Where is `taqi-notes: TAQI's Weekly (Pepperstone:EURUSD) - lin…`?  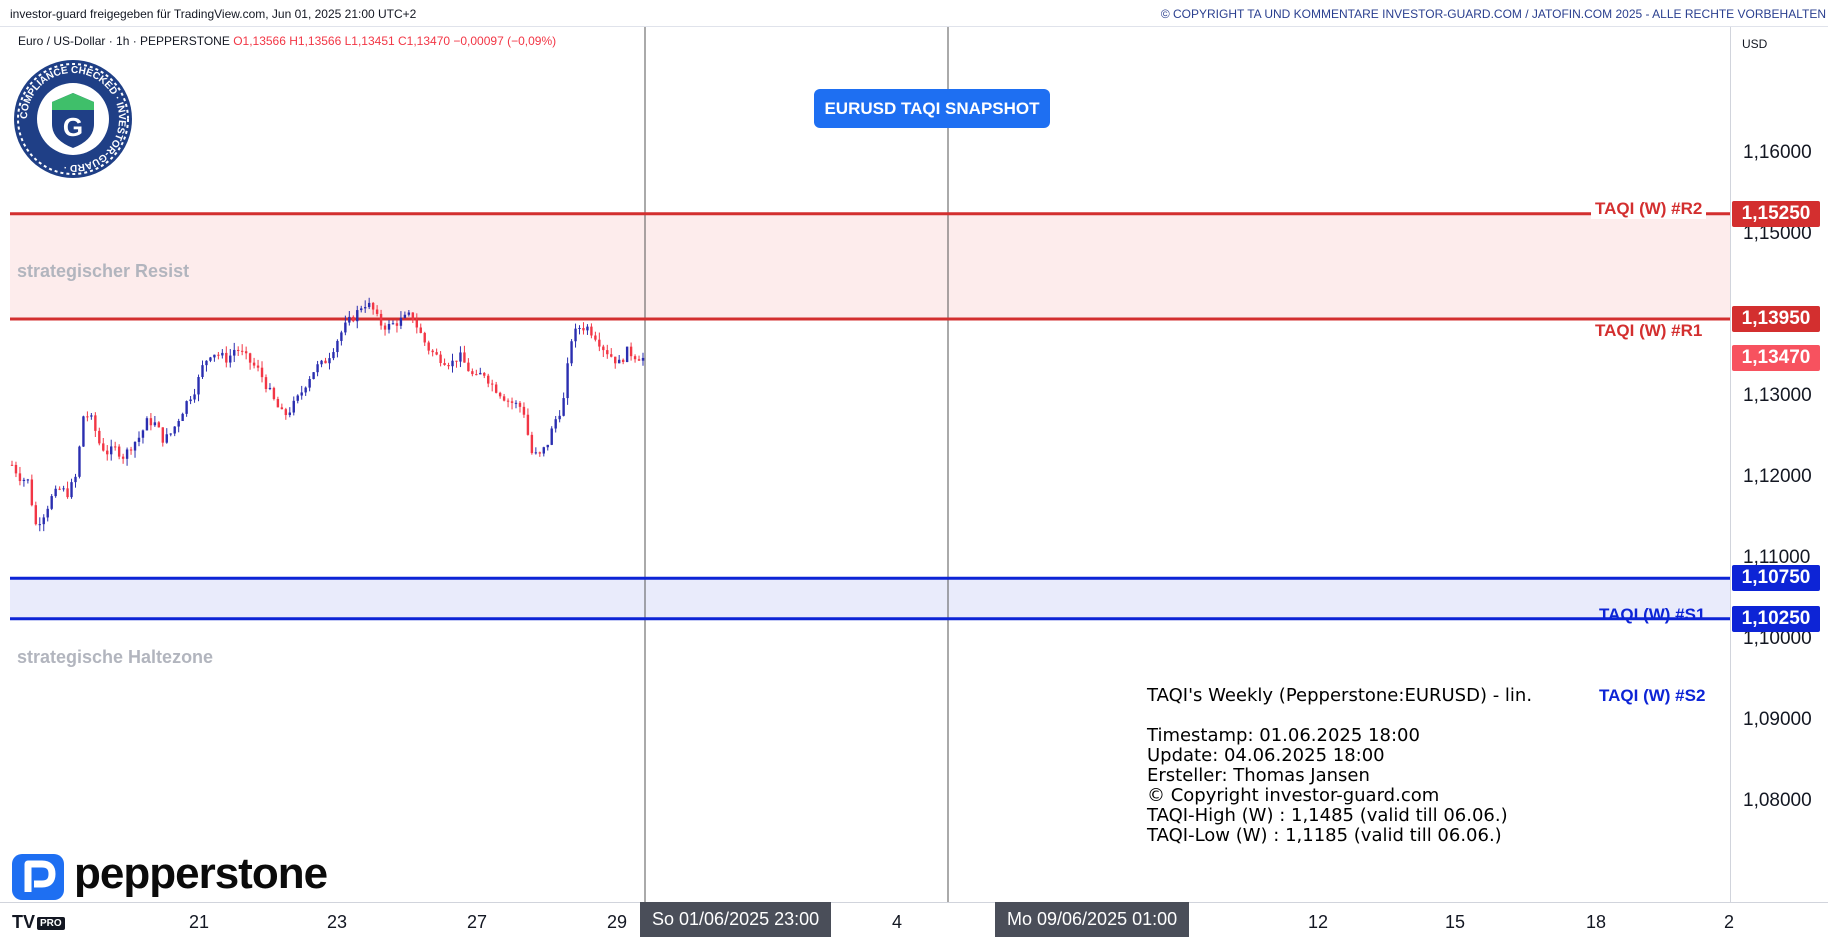
taqi-notes: TAQI's Weekly (Pepperstone:EURUSD) - lin… is located at coordinates (1339, 766).